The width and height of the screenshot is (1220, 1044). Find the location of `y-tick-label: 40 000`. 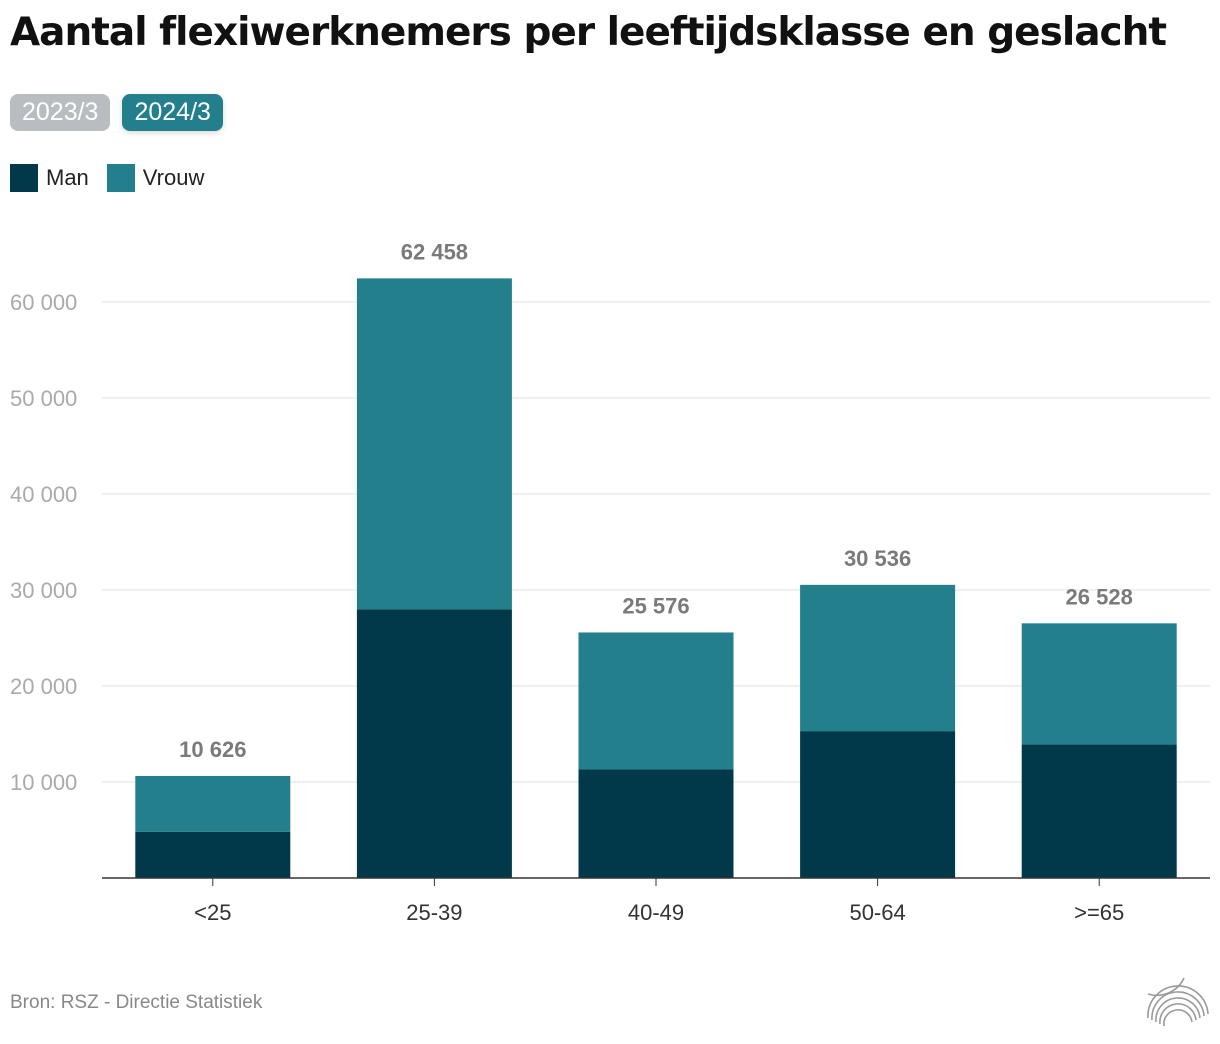

y-tick-label: 40 000 is located at coordinates (43, 494).